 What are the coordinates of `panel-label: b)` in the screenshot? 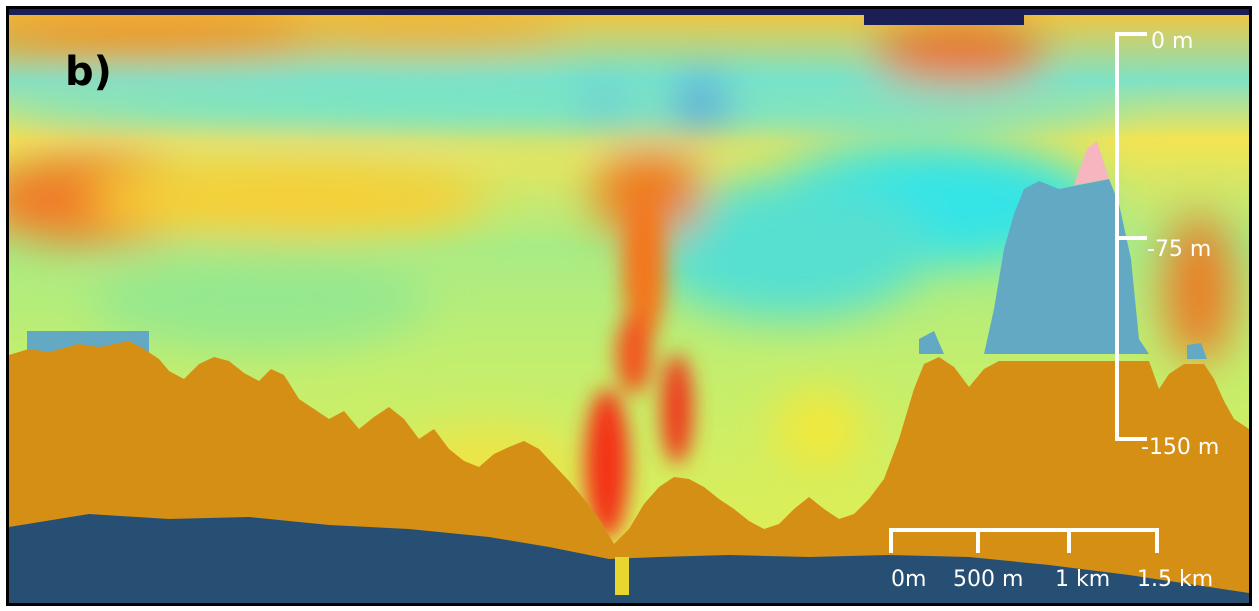 It's located at (88, 72).